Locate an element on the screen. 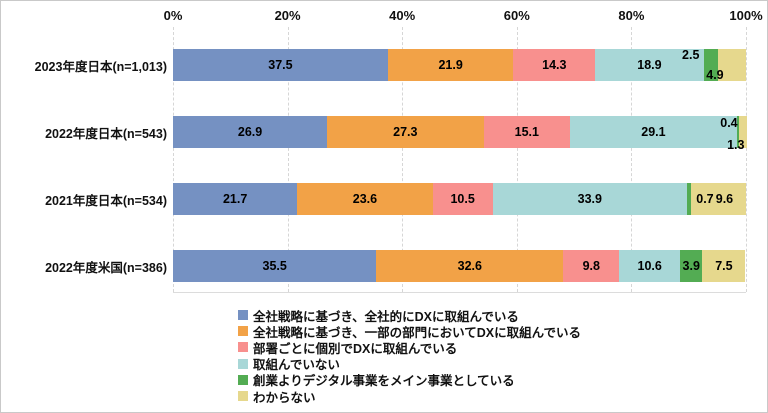 Image resolution: width=768 pixels, height=413 pixels. bar-segment: 2.5 is located at coordinates (700, 64).